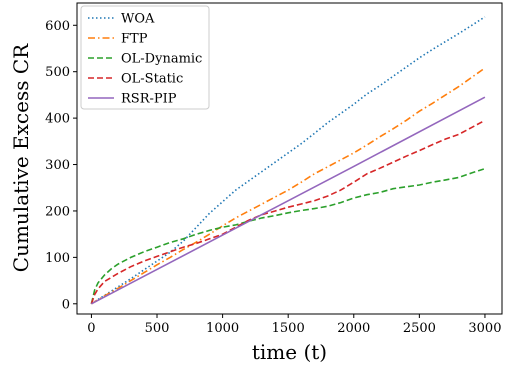 This screenshot has height=368, width=505. I want to click on y-axis: 0 100 200 300 400 500 600, so click(61, 165).